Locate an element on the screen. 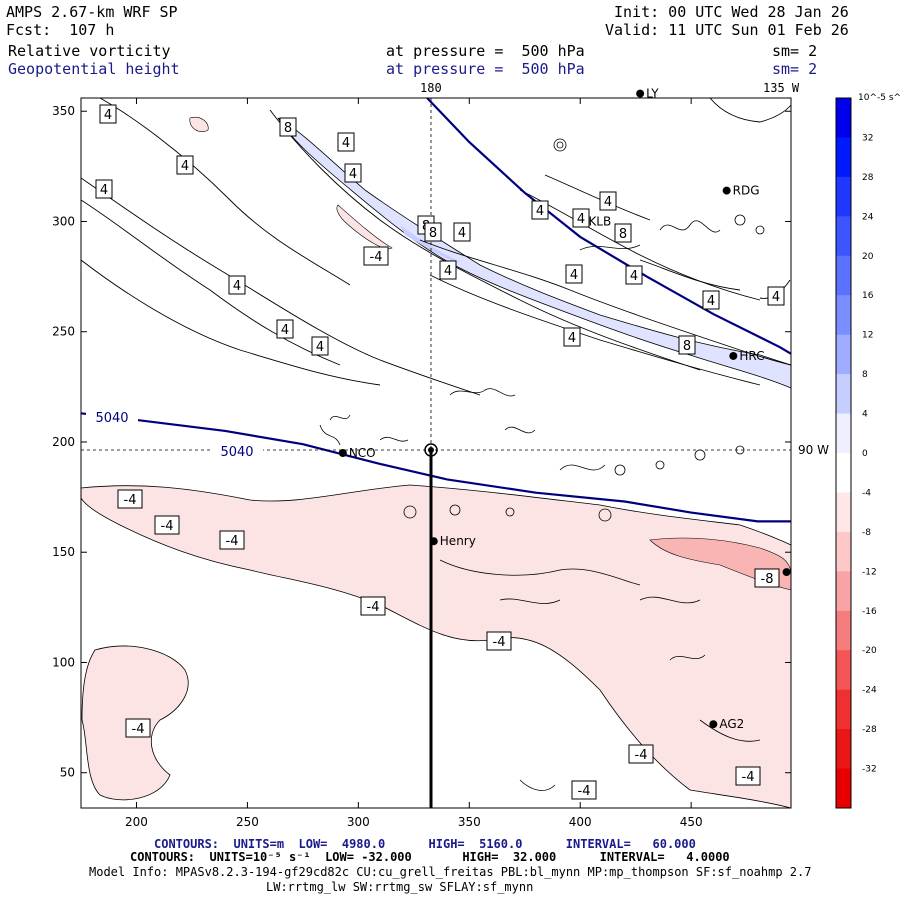  lon-label-135w: 135 W is located at coordinates (781, 88).